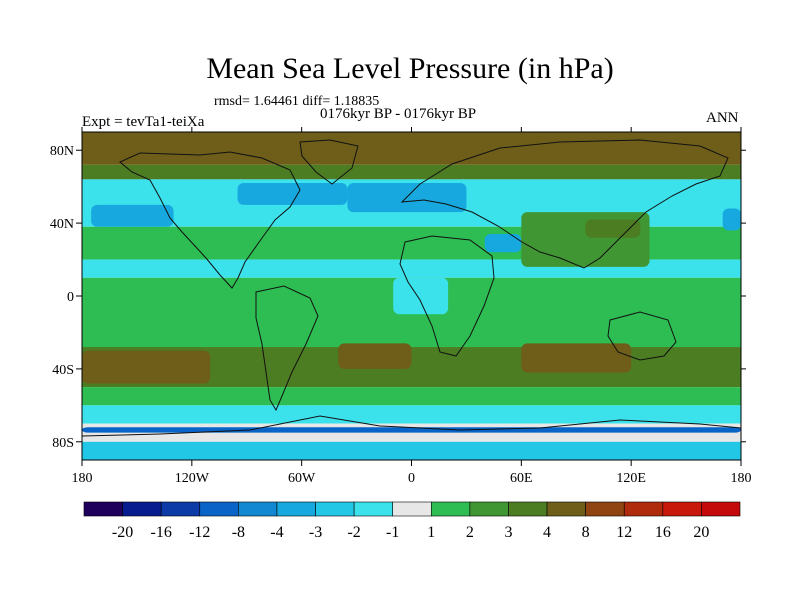 The height and width of the screenshot is (600, 800). I want to click on greenland-coastline, so click(329, 162).